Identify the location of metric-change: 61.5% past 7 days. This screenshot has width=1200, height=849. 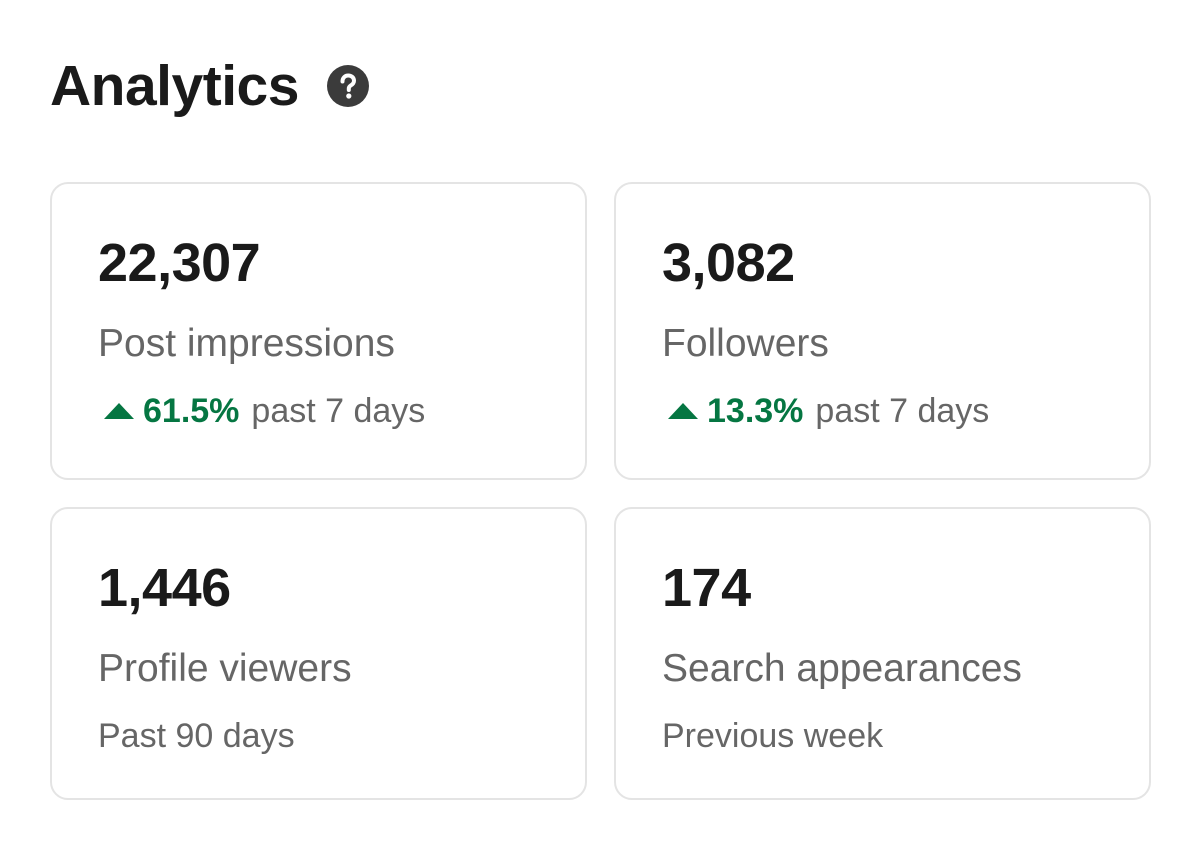
(264, 411).